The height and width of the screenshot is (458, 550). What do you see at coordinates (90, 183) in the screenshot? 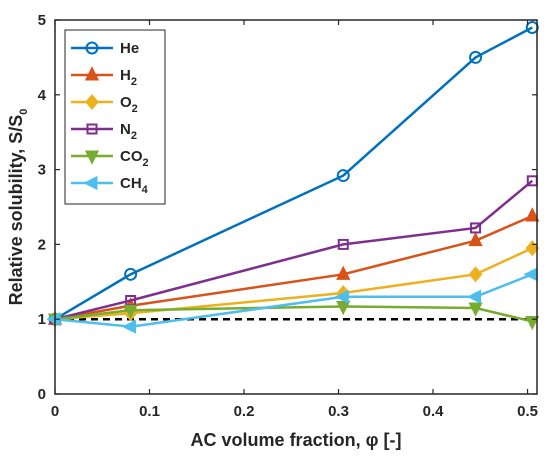
I see `legend-marker-ch4` at bounding box center [90, 183].